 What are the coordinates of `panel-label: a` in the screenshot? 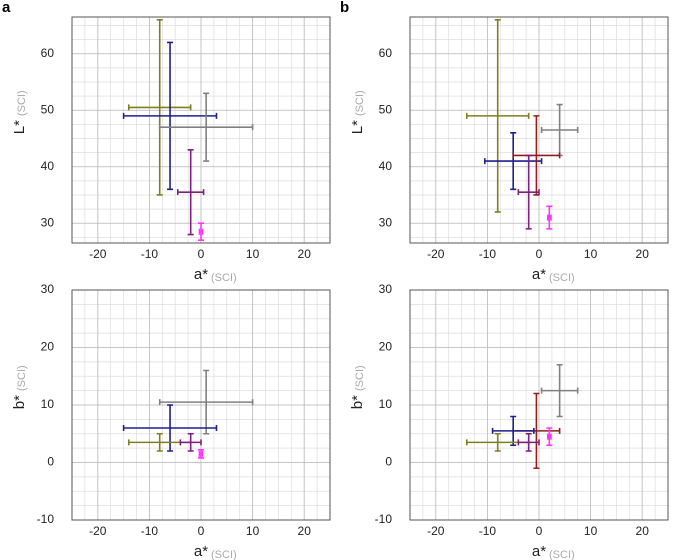 It's located at (6, 8).